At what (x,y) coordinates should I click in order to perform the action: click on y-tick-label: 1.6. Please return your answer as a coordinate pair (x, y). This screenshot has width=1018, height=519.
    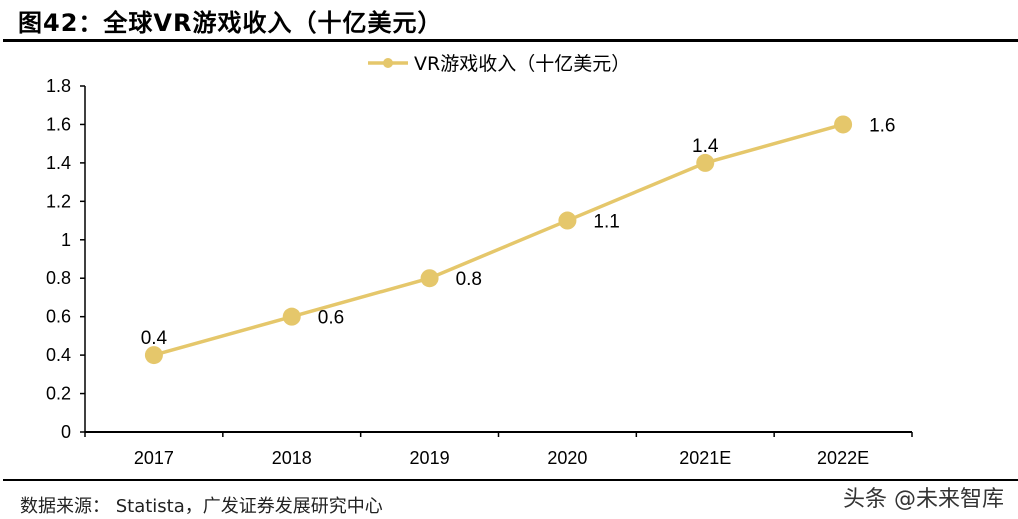
    Looking at the image, I should click on (58, 124).